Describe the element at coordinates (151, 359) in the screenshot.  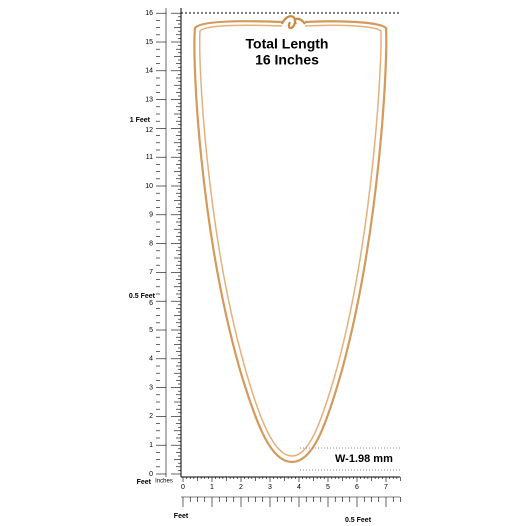
I see `v-ruler-label: 4` at that location.